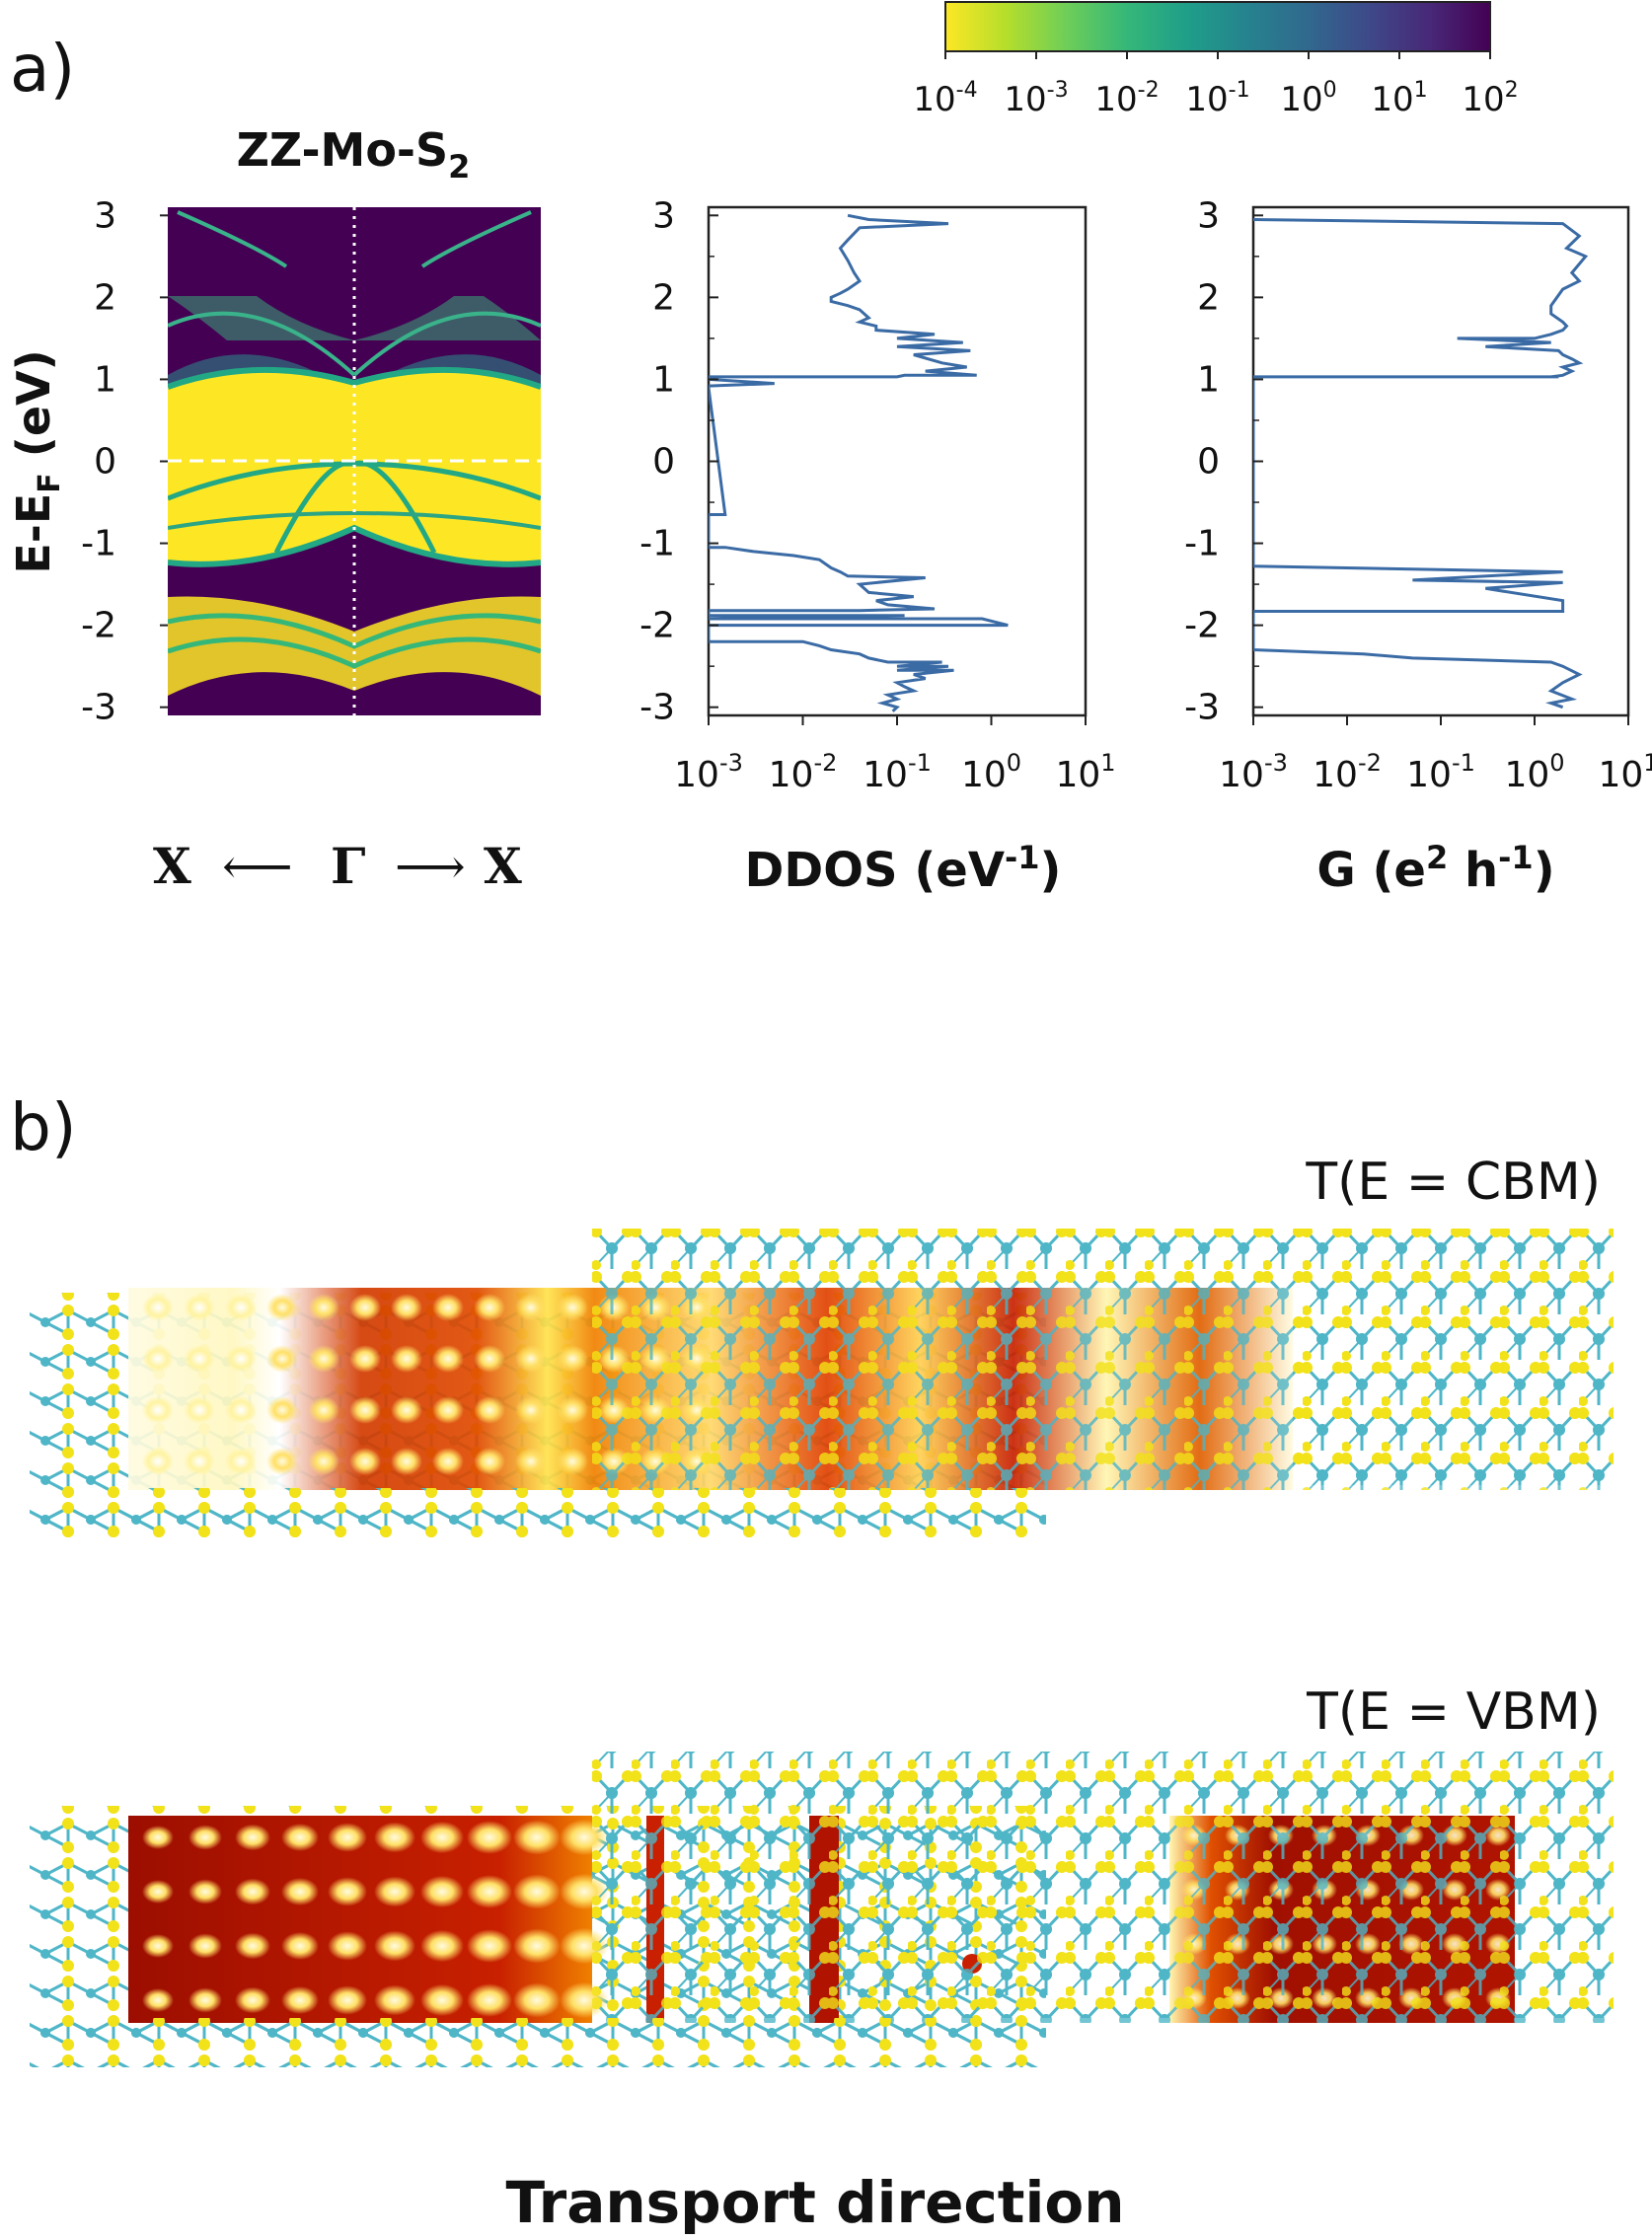 This screenshot has height=2240, width=1652. I want to click on cbm-lattice-overlay, so click(1103, 1360).